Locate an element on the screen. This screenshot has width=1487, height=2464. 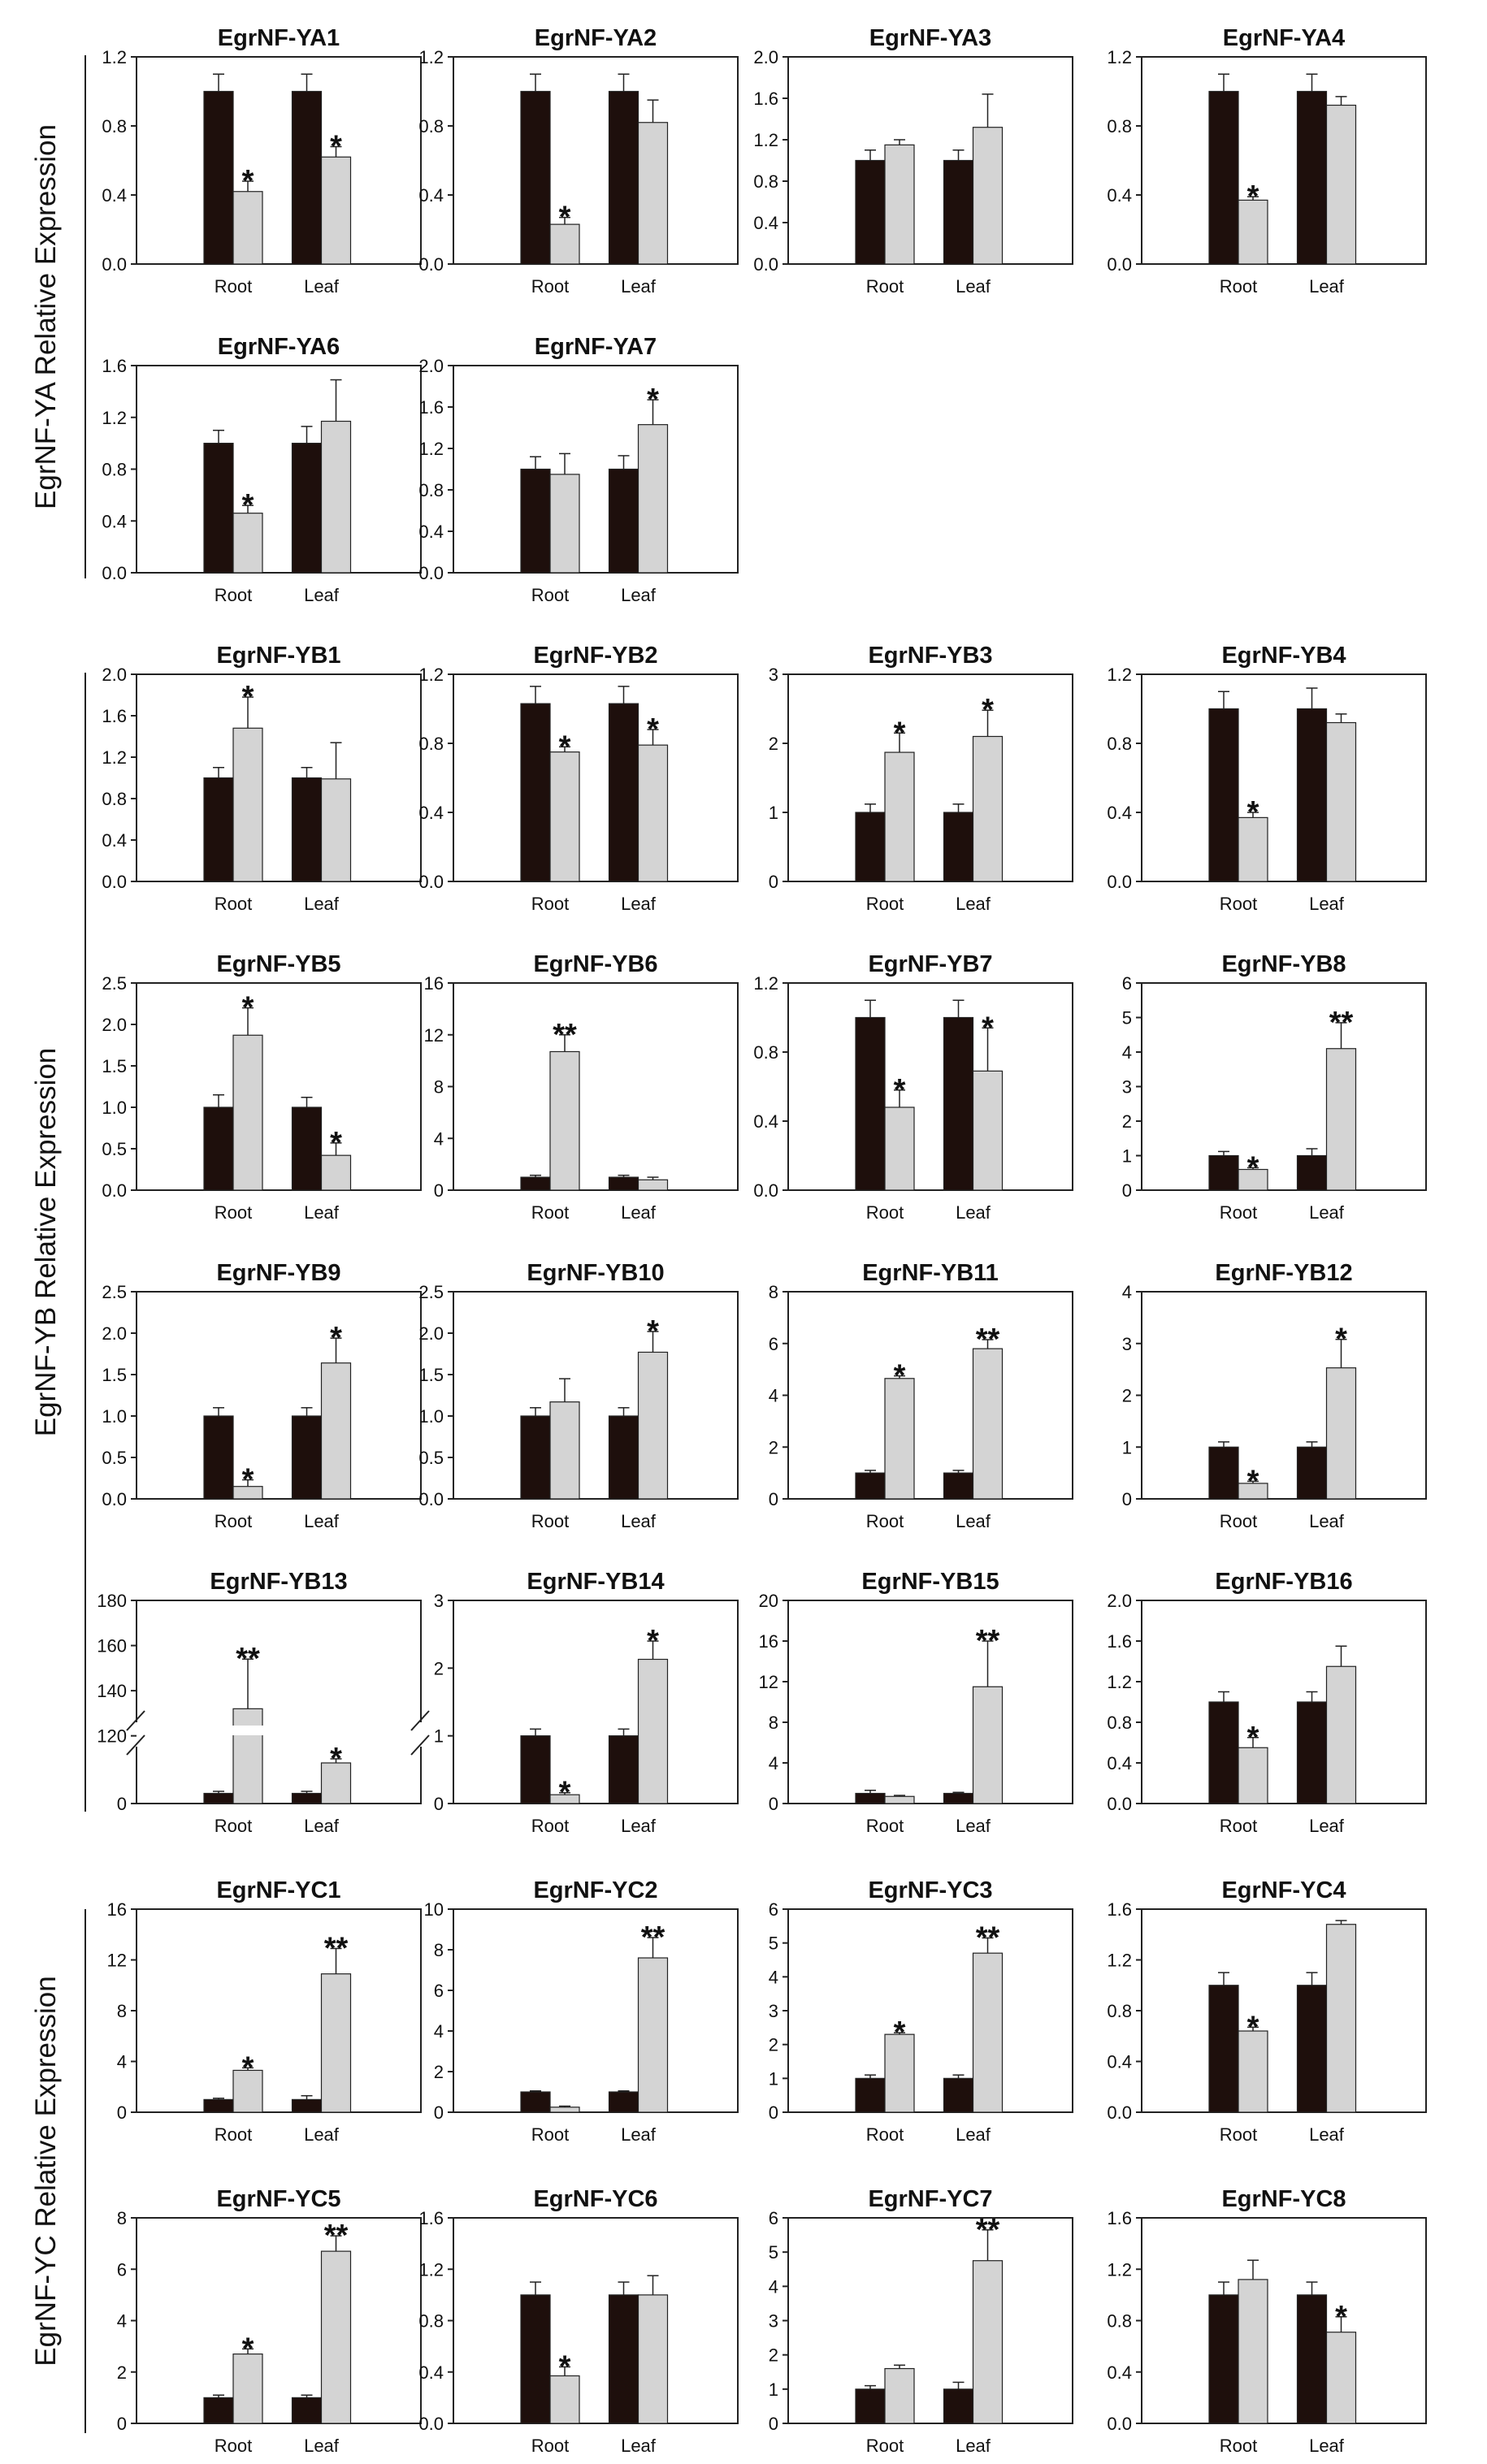
chart-title: EgrNF-YA3 is located at coordinates (930, 38).